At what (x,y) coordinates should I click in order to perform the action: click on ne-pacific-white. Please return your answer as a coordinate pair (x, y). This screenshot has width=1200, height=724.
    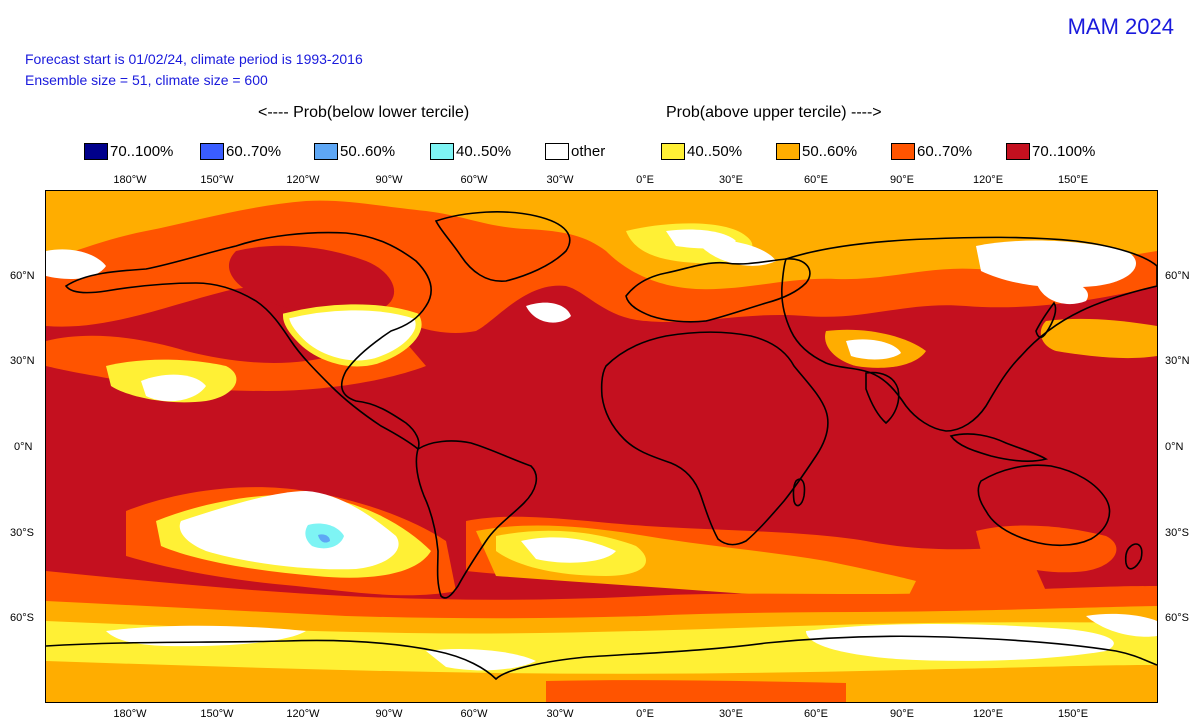
    Looking at the image, I should click on (1062, 292).